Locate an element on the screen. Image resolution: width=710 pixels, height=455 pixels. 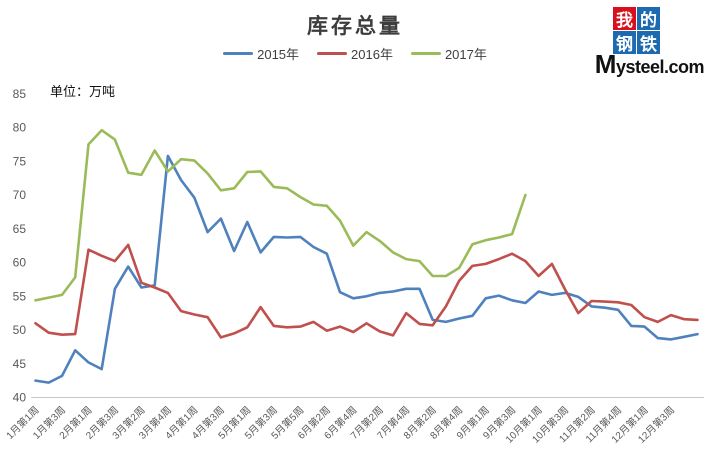
logo-char-de: 的 is located at coordinates (648, 18).